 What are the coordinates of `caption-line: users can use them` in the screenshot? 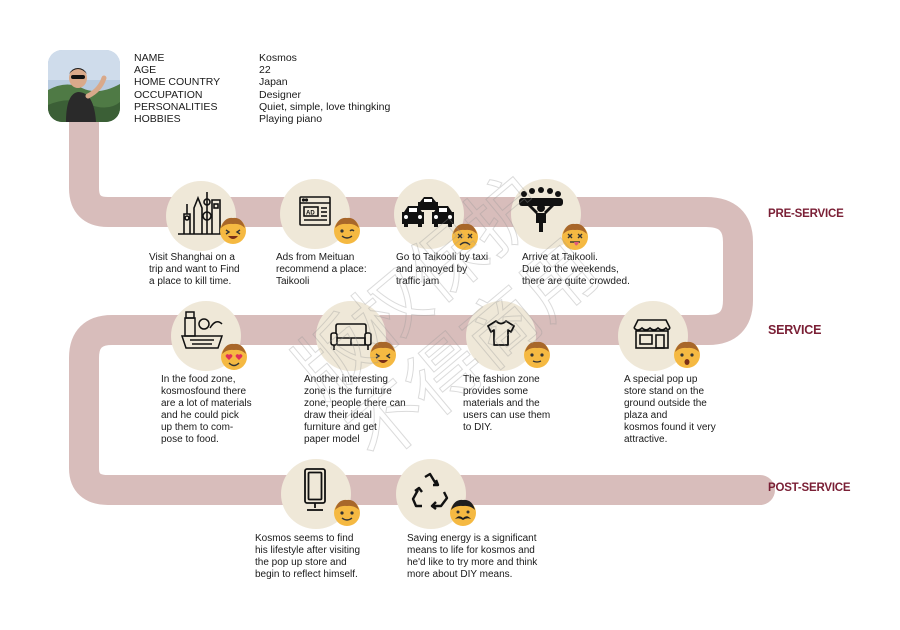 It's located at (507, 415).